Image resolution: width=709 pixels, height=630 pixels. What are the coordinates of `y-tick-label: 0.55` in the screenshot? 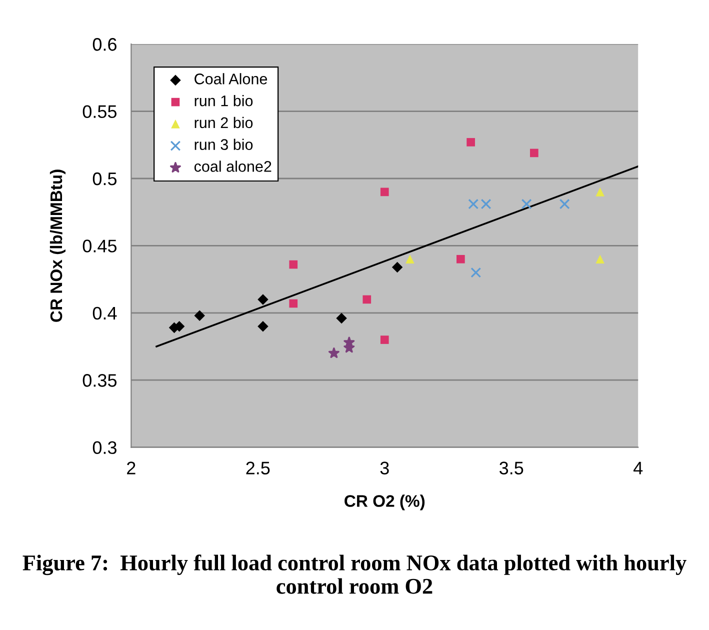 It's located at (99, 111).